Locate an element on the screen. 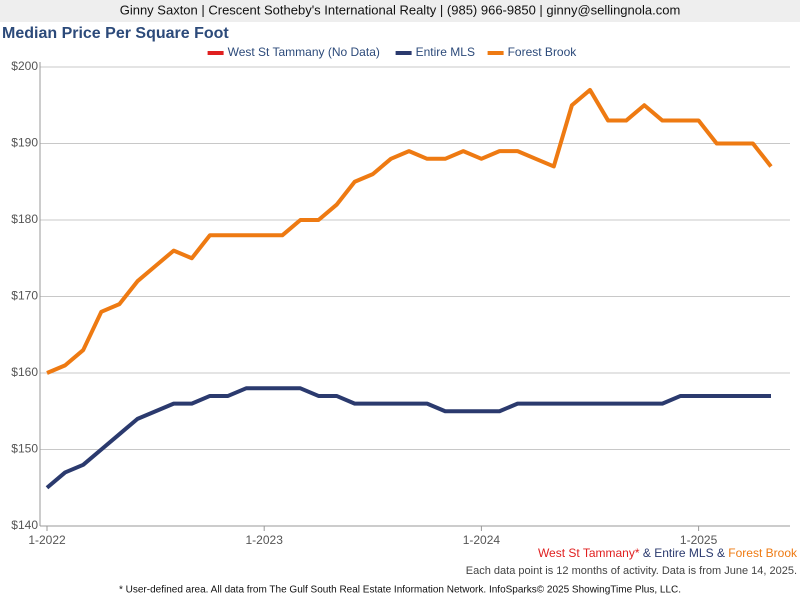 The width and height of the screenshot is (800, 600). x-tick-label: 1-2025 is located at coordinates (699, 540).